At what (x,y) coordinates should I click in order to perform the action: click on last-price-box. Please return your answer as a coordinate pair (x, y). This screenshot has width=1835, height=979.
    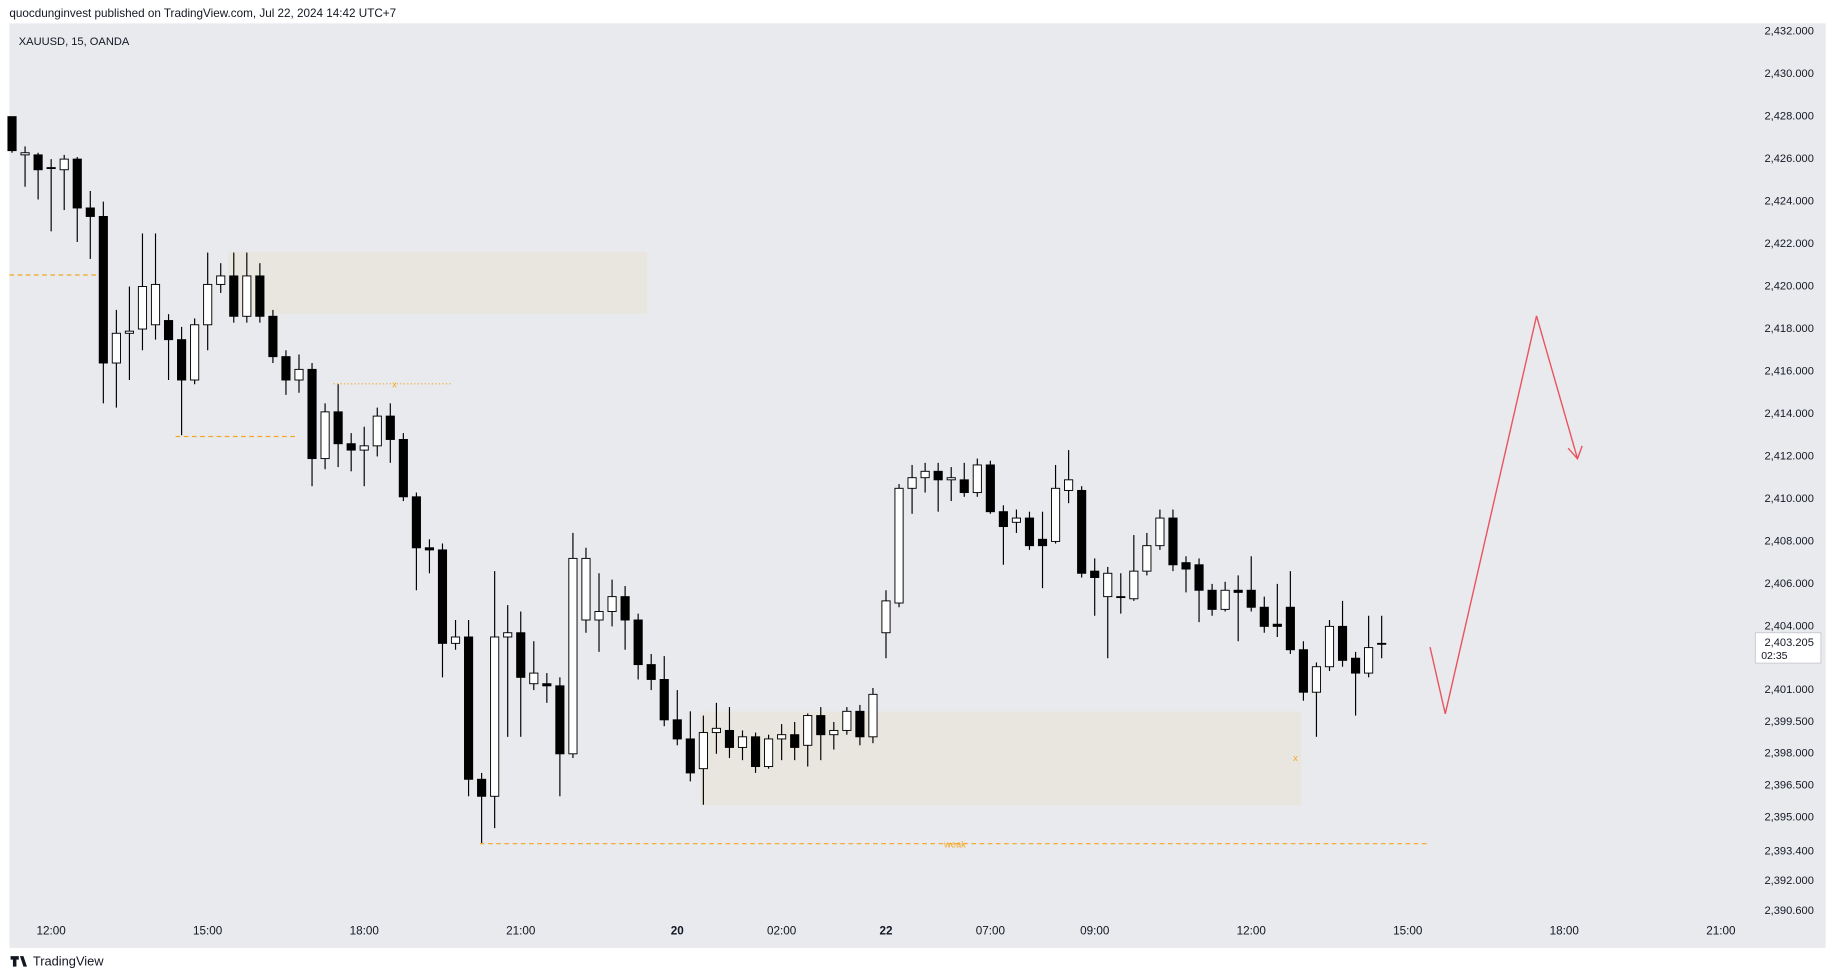
    Looking at the image, I should click on (1788, 648).